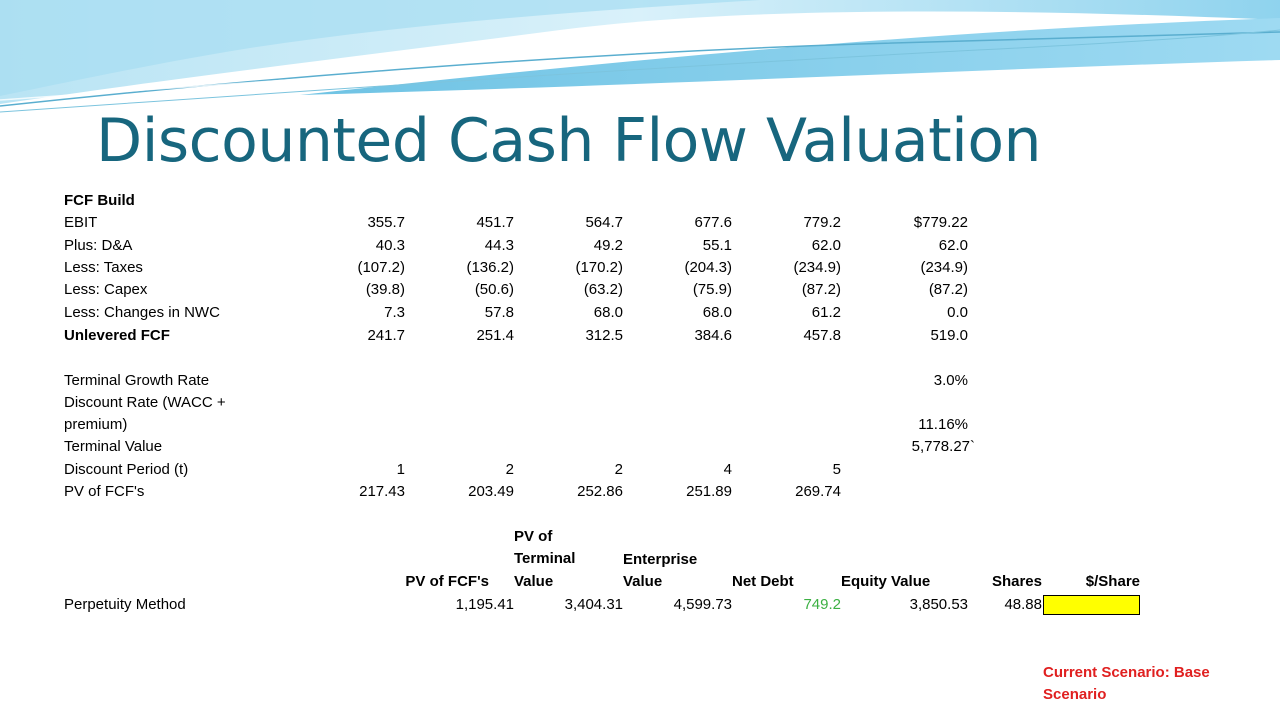 This screenshot has width=1280, height=720. I want to click on row-value: (50.6), so click(494, 289).